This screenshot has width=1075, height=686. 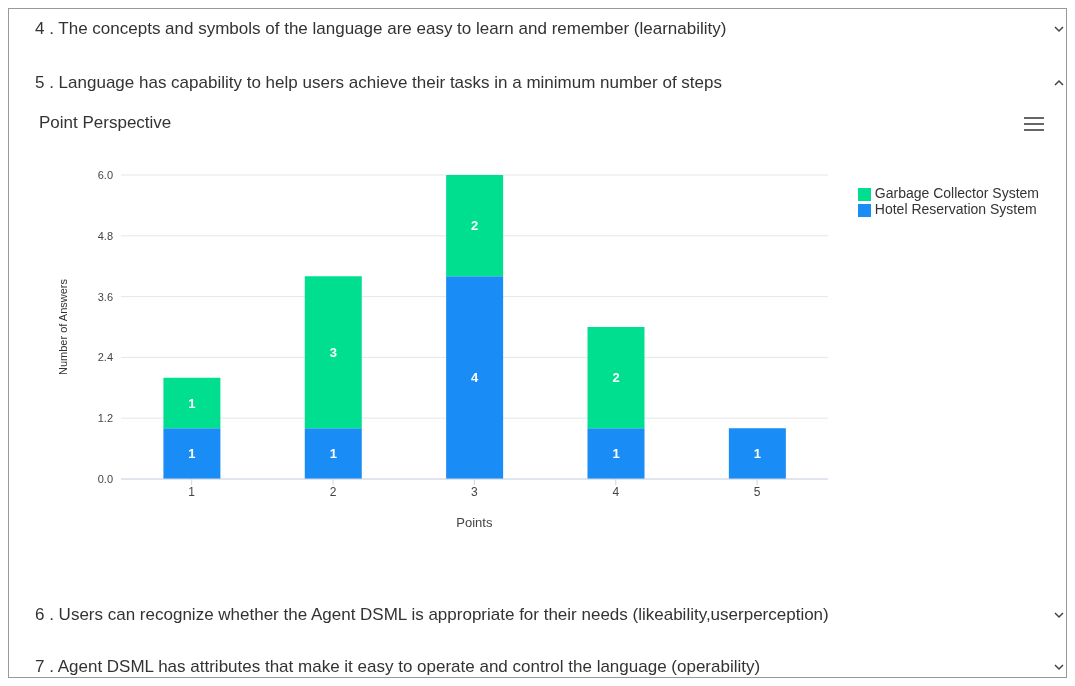 I want to click on y-tick-label: 3.6, so click(x=105, y=296).